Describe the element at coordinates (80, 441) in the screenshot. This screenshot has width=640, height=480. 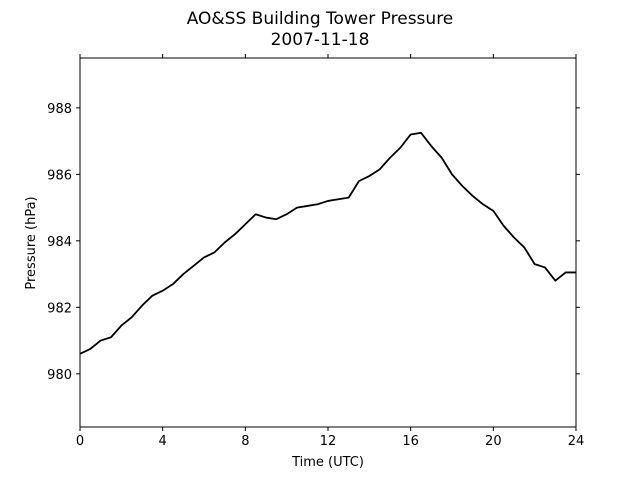
I see `x-tick-label: 0` at that location.